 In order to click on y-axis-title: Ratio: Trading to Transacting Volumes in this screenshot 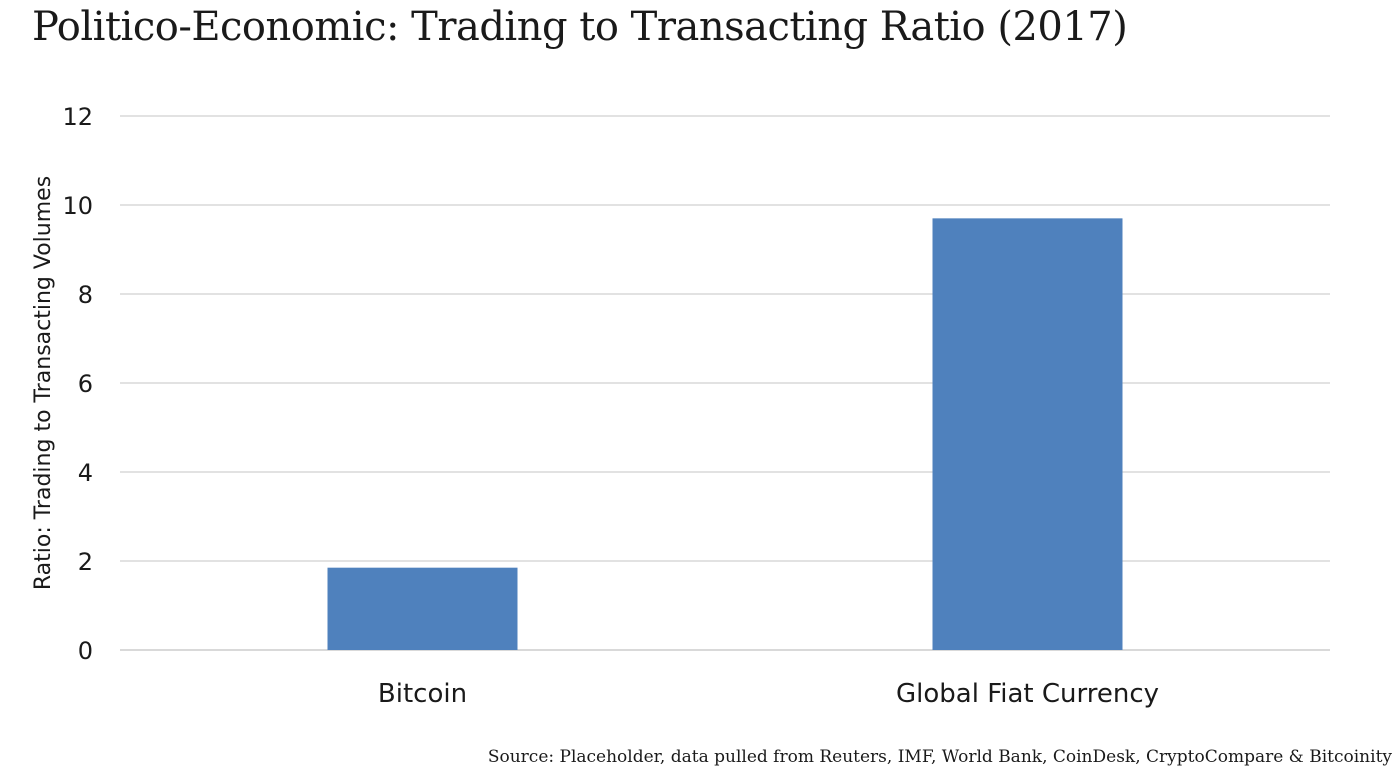, I will do `click(43, 383)`.